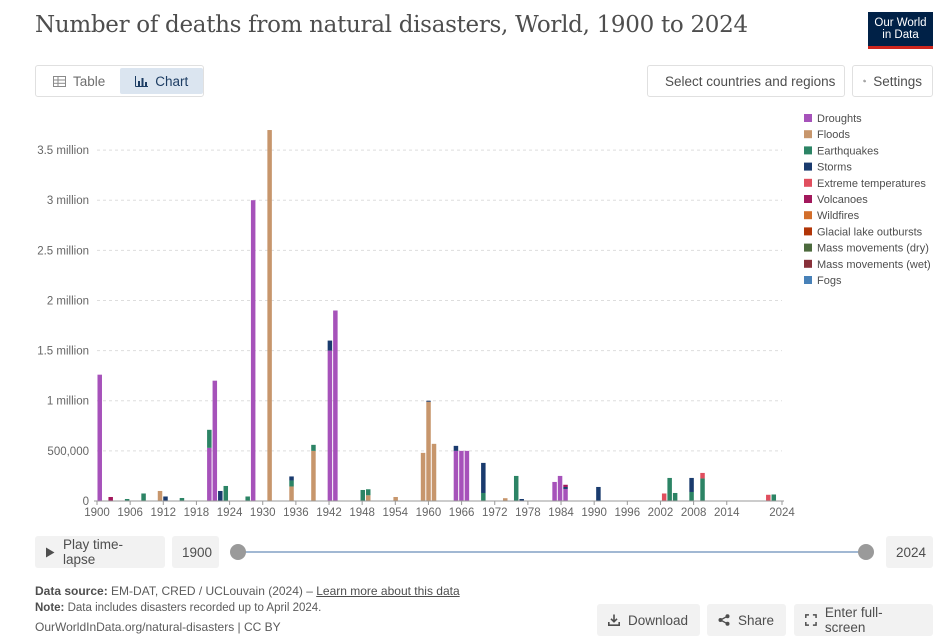  Describe the element at coordinates (163, 513) in the screenshot. I see `x-tick-label: 1912` at that location.